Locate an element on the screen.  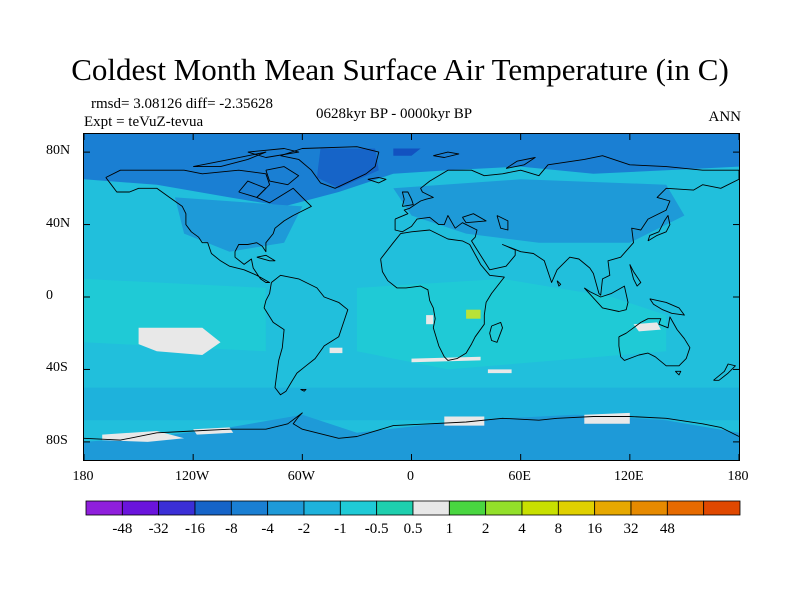
region-australia-near-zero is located at coordinates (647, 327).